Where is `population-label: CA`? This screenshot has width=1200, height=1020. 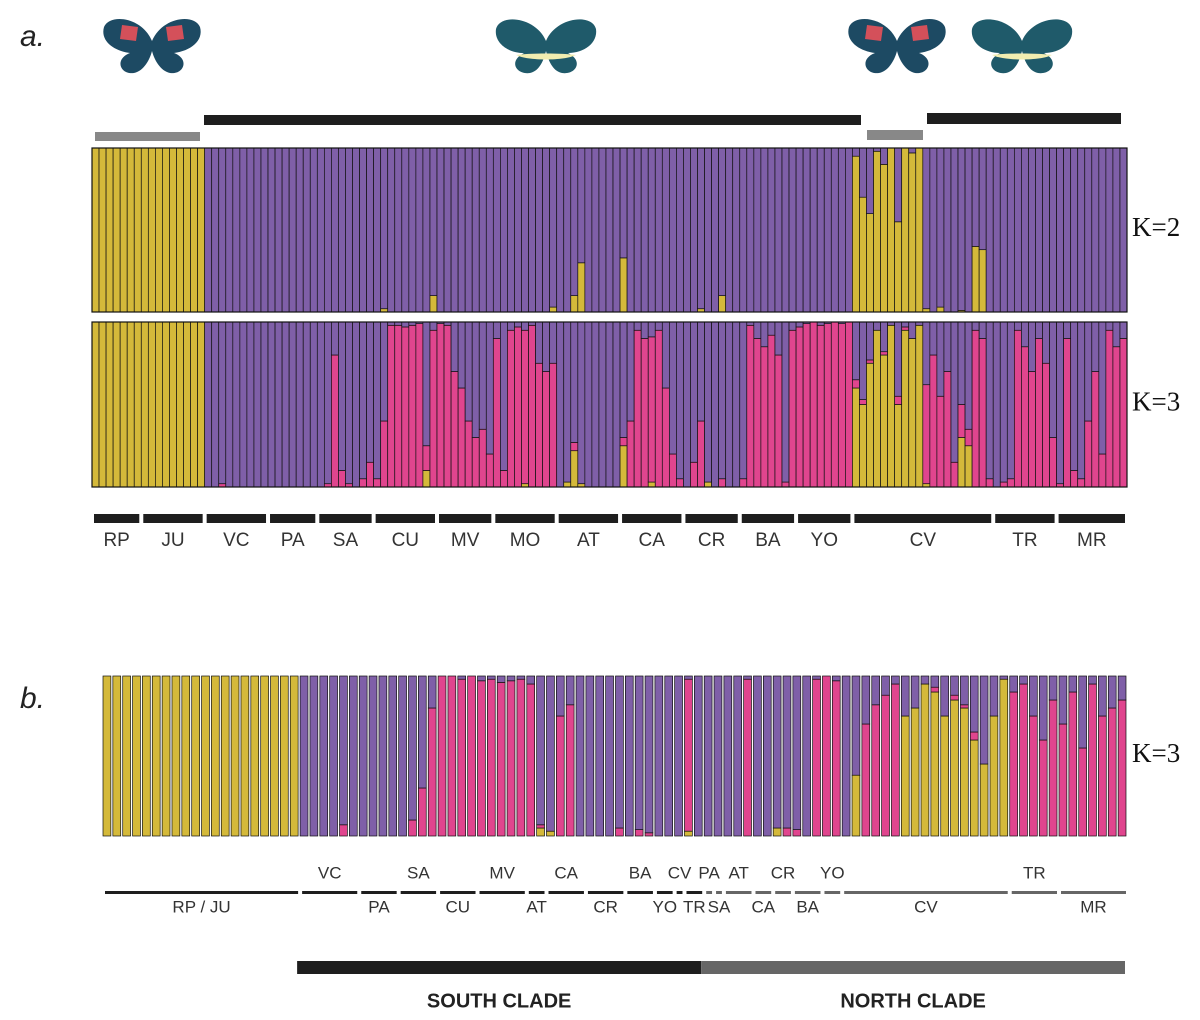
population-label: CA is located at coordinates (566, 872).